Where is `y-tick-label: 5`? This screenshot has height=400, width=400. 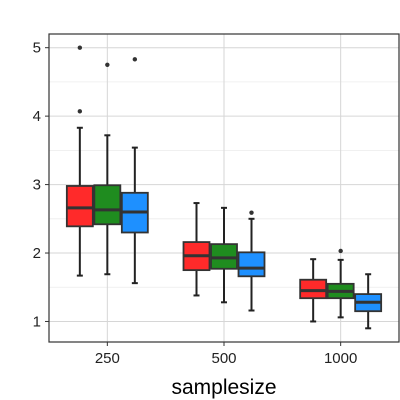 y-tick-label: 5 is located at coordinates (37, 48).